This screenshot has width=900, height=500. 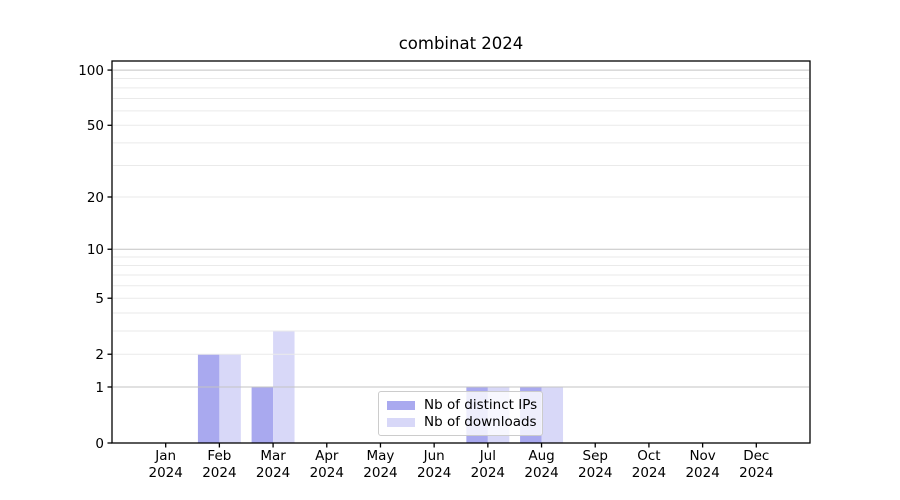 I want to click on legend: Nb of distinct IPs Nb of downloads, so click(x=460, y=413).